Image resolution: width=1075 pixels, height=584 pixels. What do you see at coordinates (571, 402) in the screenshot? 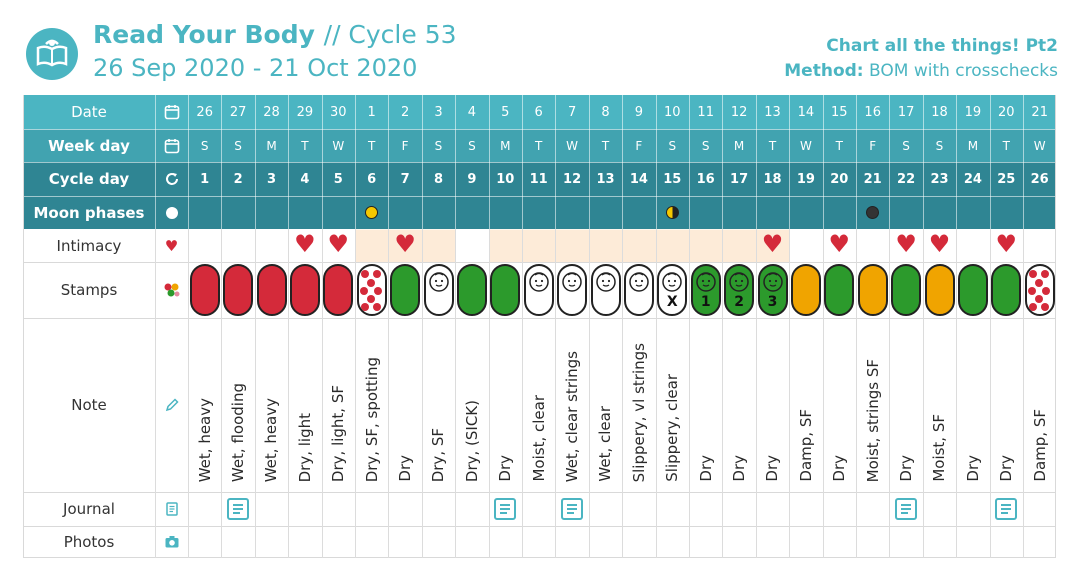
I see `note-cell: Wet, clear strings` at bounding box center [571, 402].